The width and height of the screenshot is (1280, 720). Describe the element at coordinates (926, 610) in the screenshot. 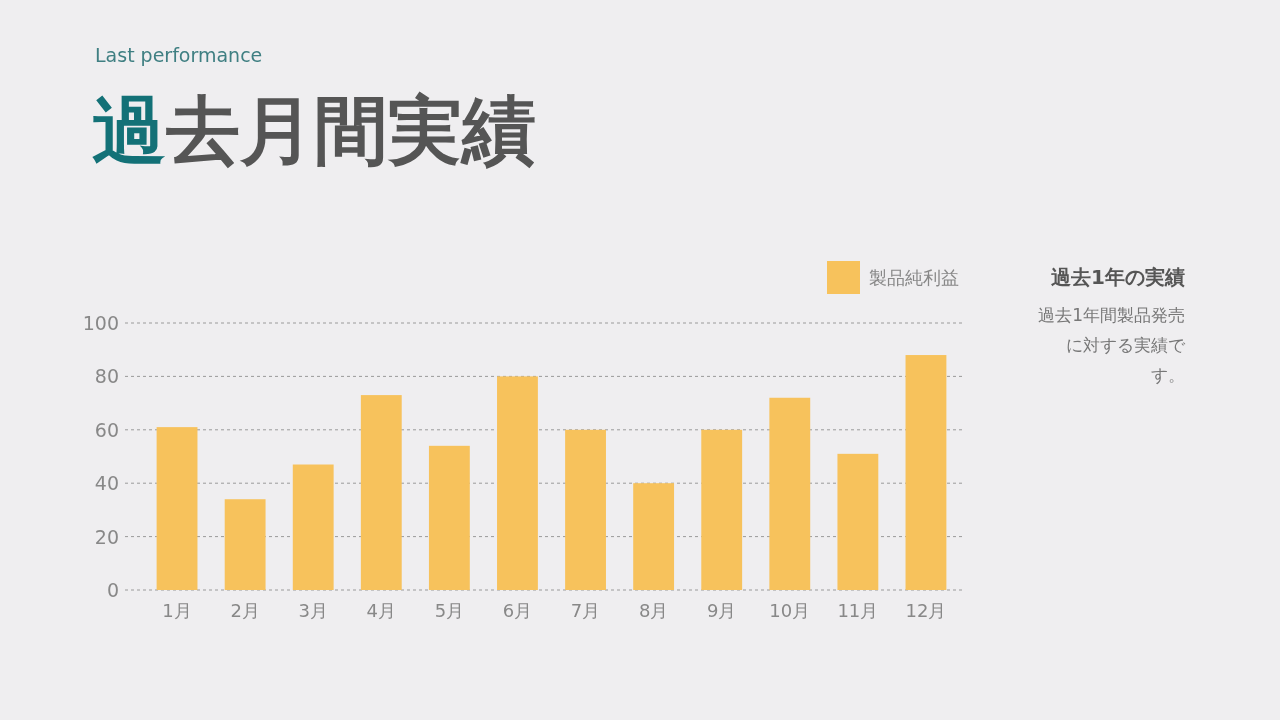

I see `x-tick-label: 12月` at that location.